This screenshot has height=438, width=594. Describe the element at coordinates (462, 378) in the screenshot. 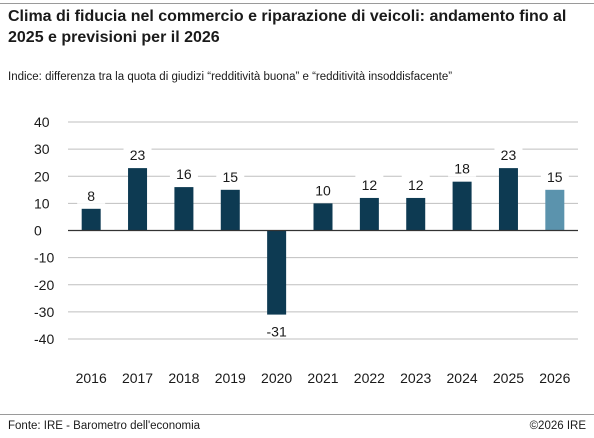

I see `x-tick-label: 2024` at that location.